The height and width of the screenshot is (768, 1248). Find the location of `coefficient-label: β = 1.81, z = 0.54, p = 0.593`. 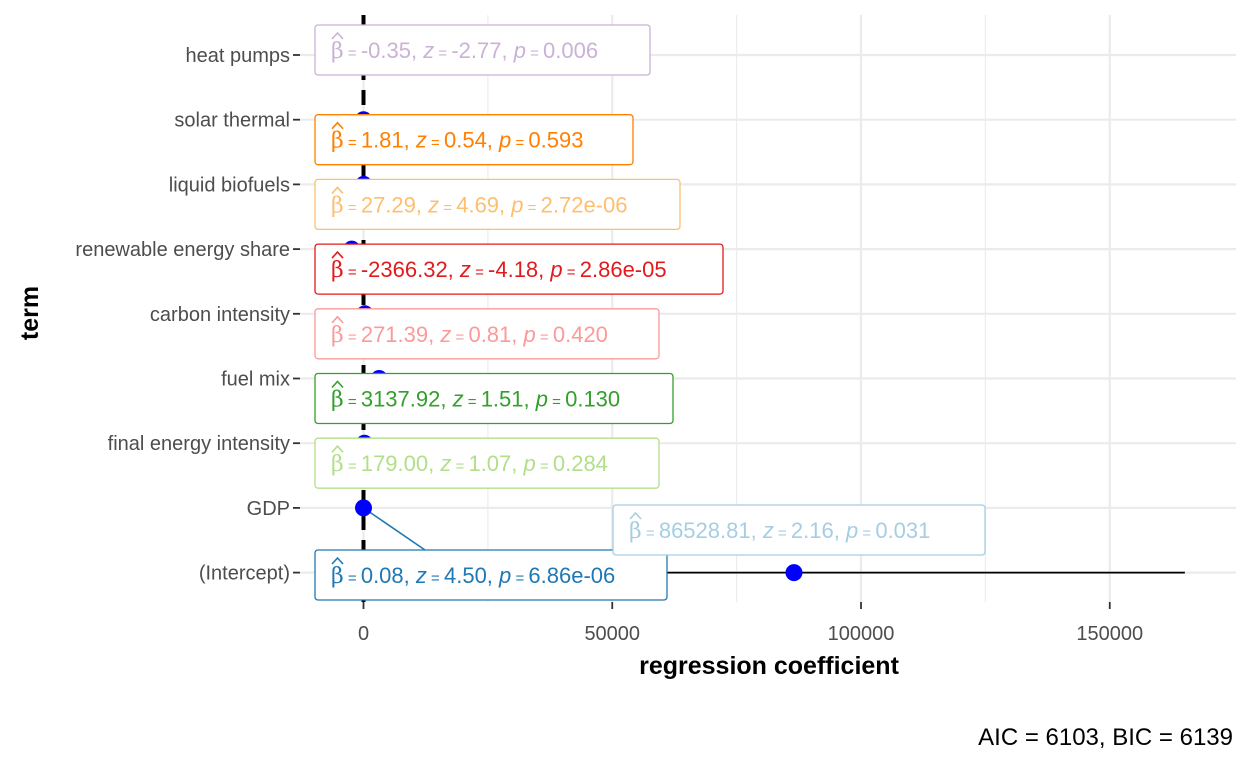

coefficient-label: β = 1.81, z = 0.54, p = 0.593 is located at coordinates (474, 140).